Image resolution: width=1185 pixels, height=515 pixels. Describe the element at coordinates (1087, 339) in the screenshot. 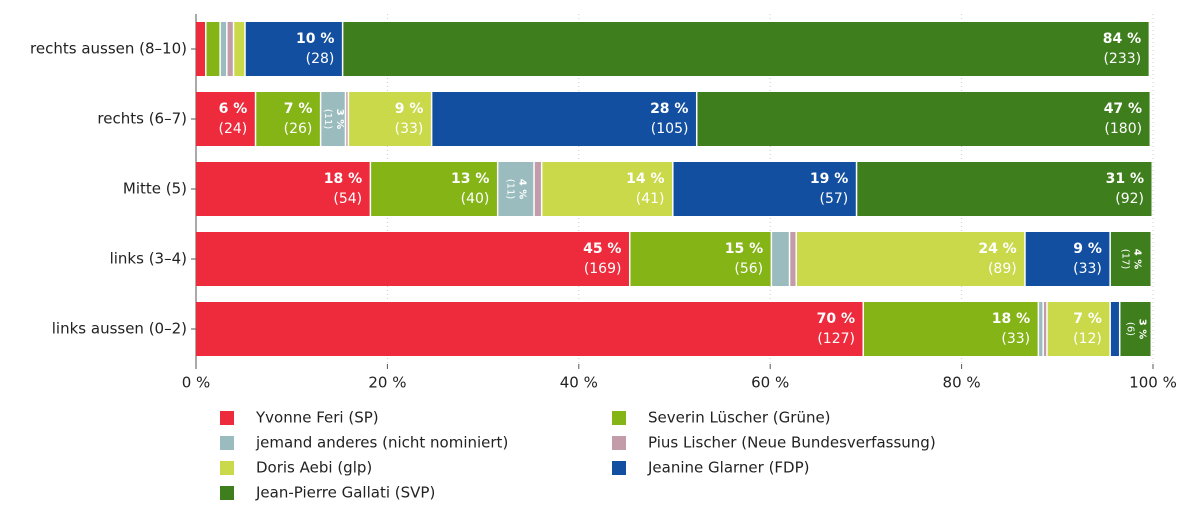

I see `count-label: (12)` at that location.